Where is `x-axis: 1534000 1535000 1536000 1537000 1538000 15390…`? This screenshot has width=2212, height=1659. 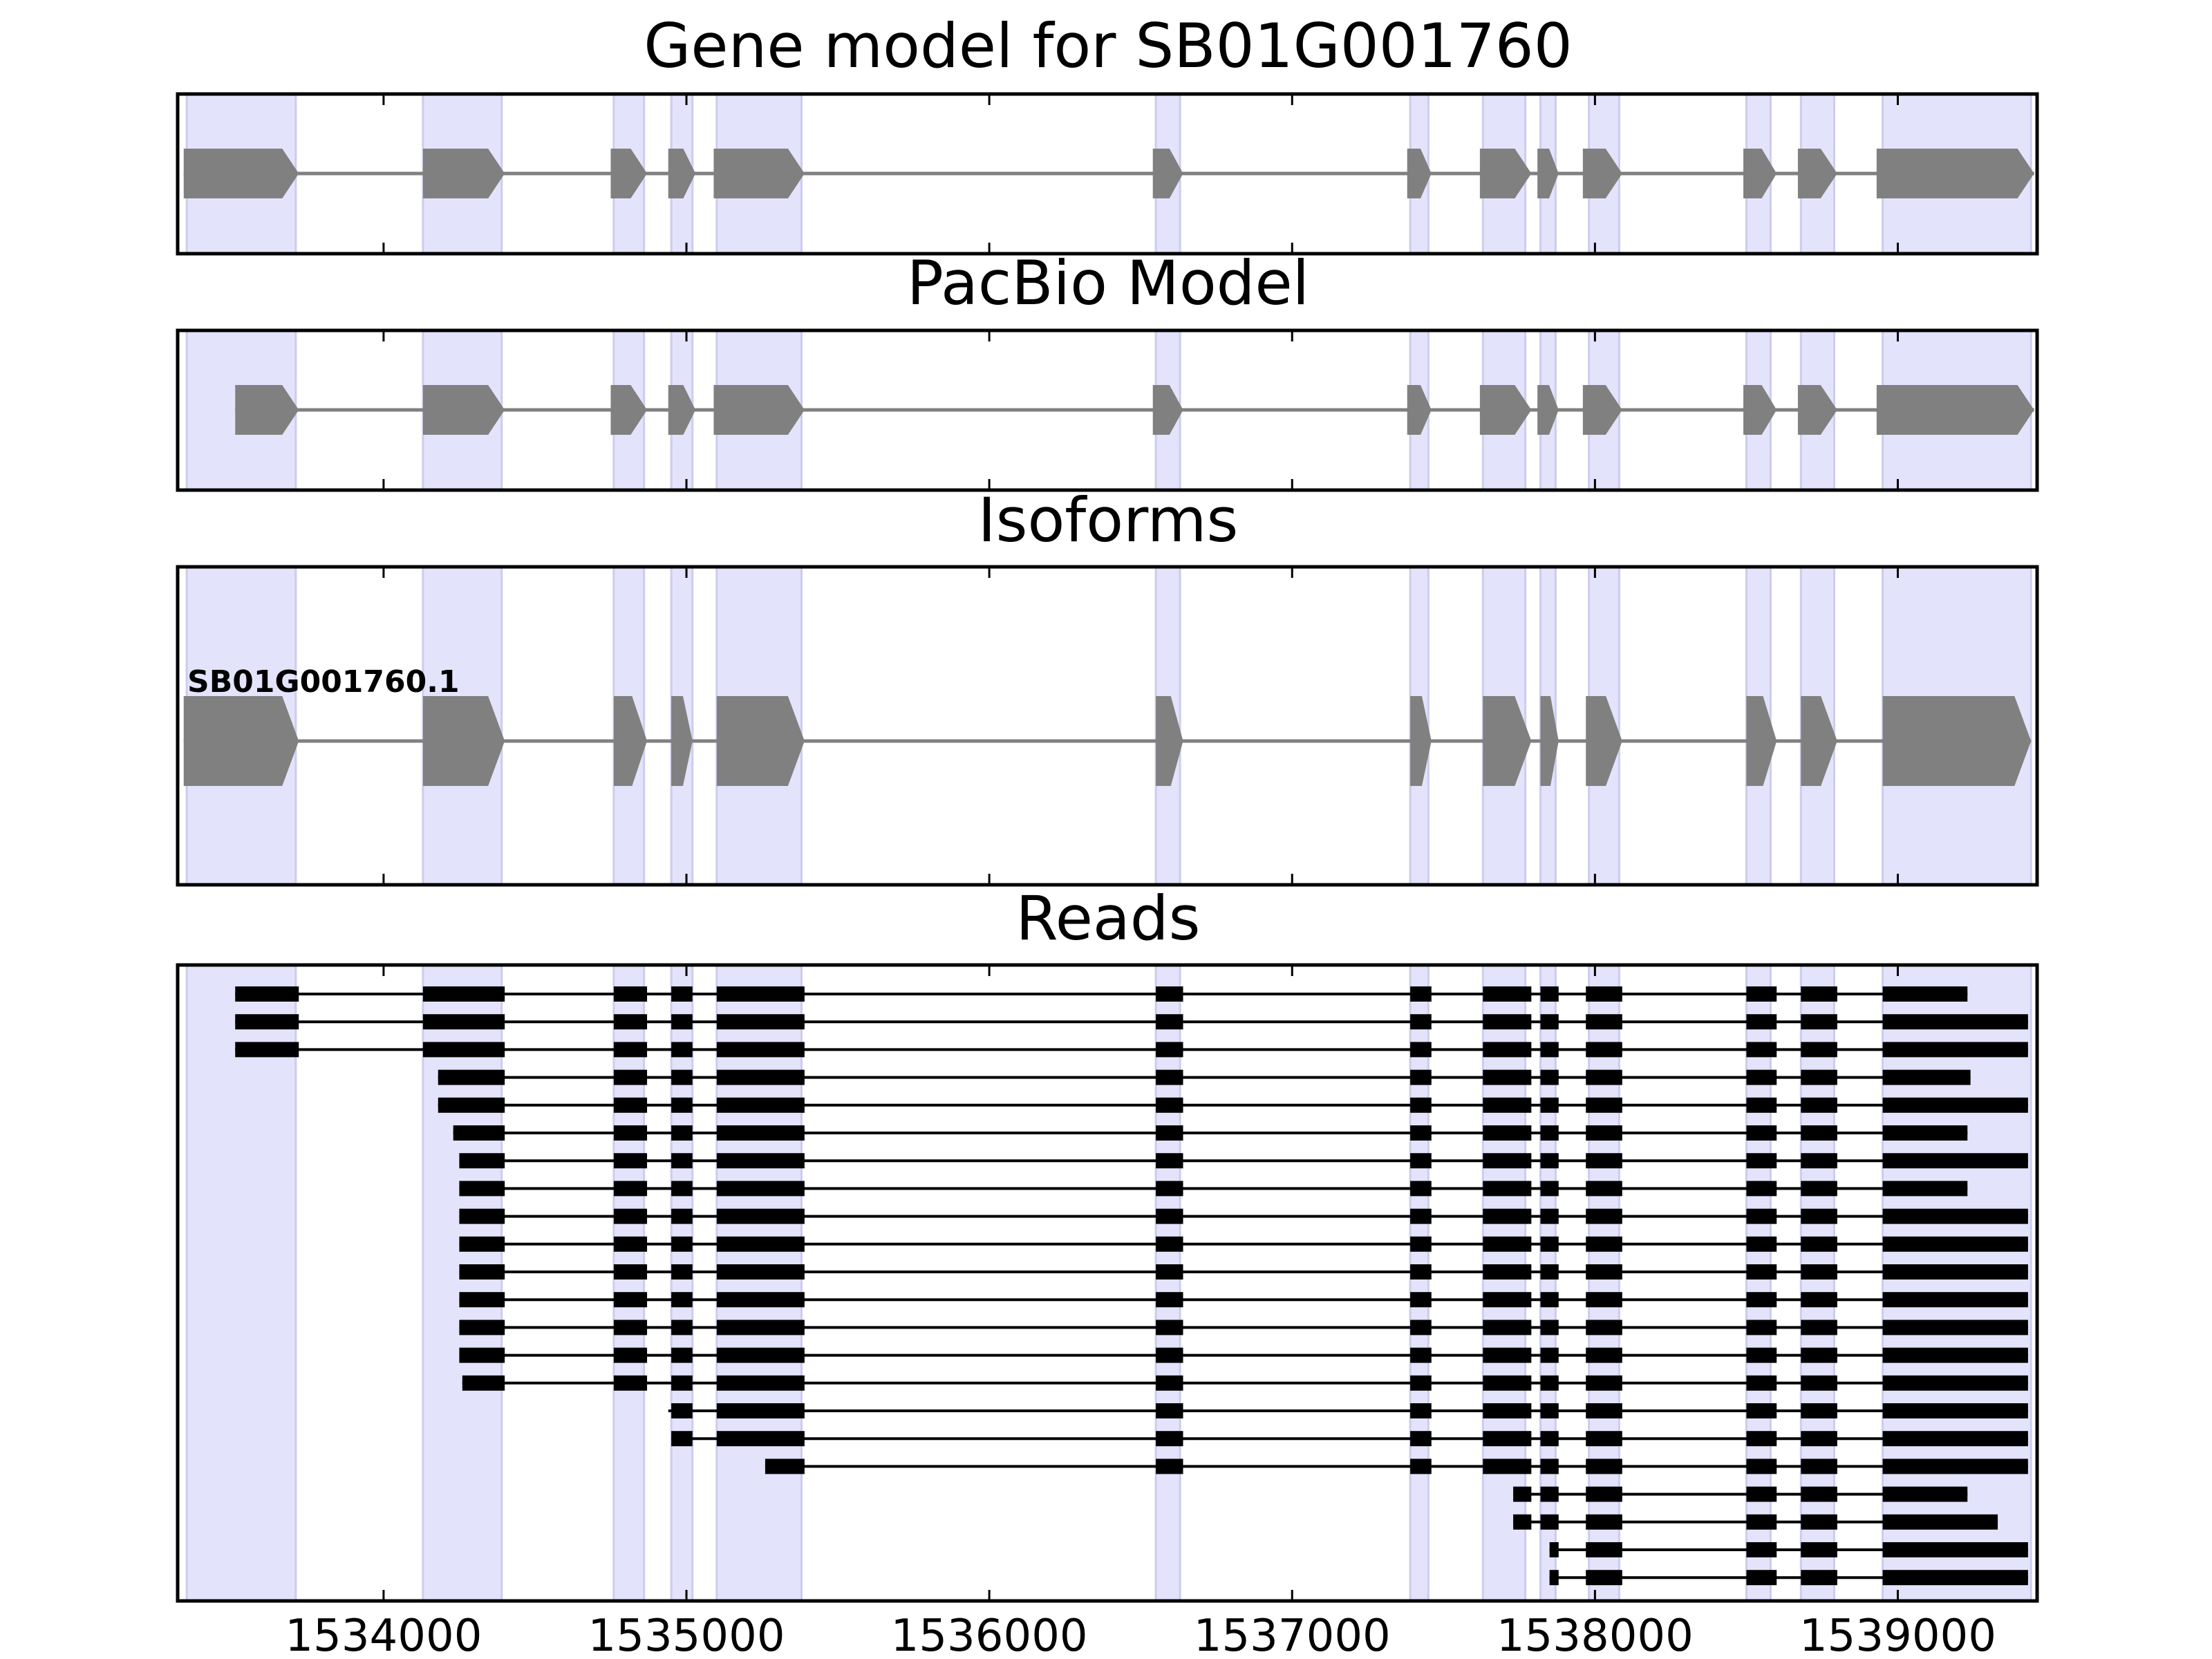 x-axis: 1534000 1535000 1536000 1537000 1538000 15390… is located at coordinates (1140, 1635).